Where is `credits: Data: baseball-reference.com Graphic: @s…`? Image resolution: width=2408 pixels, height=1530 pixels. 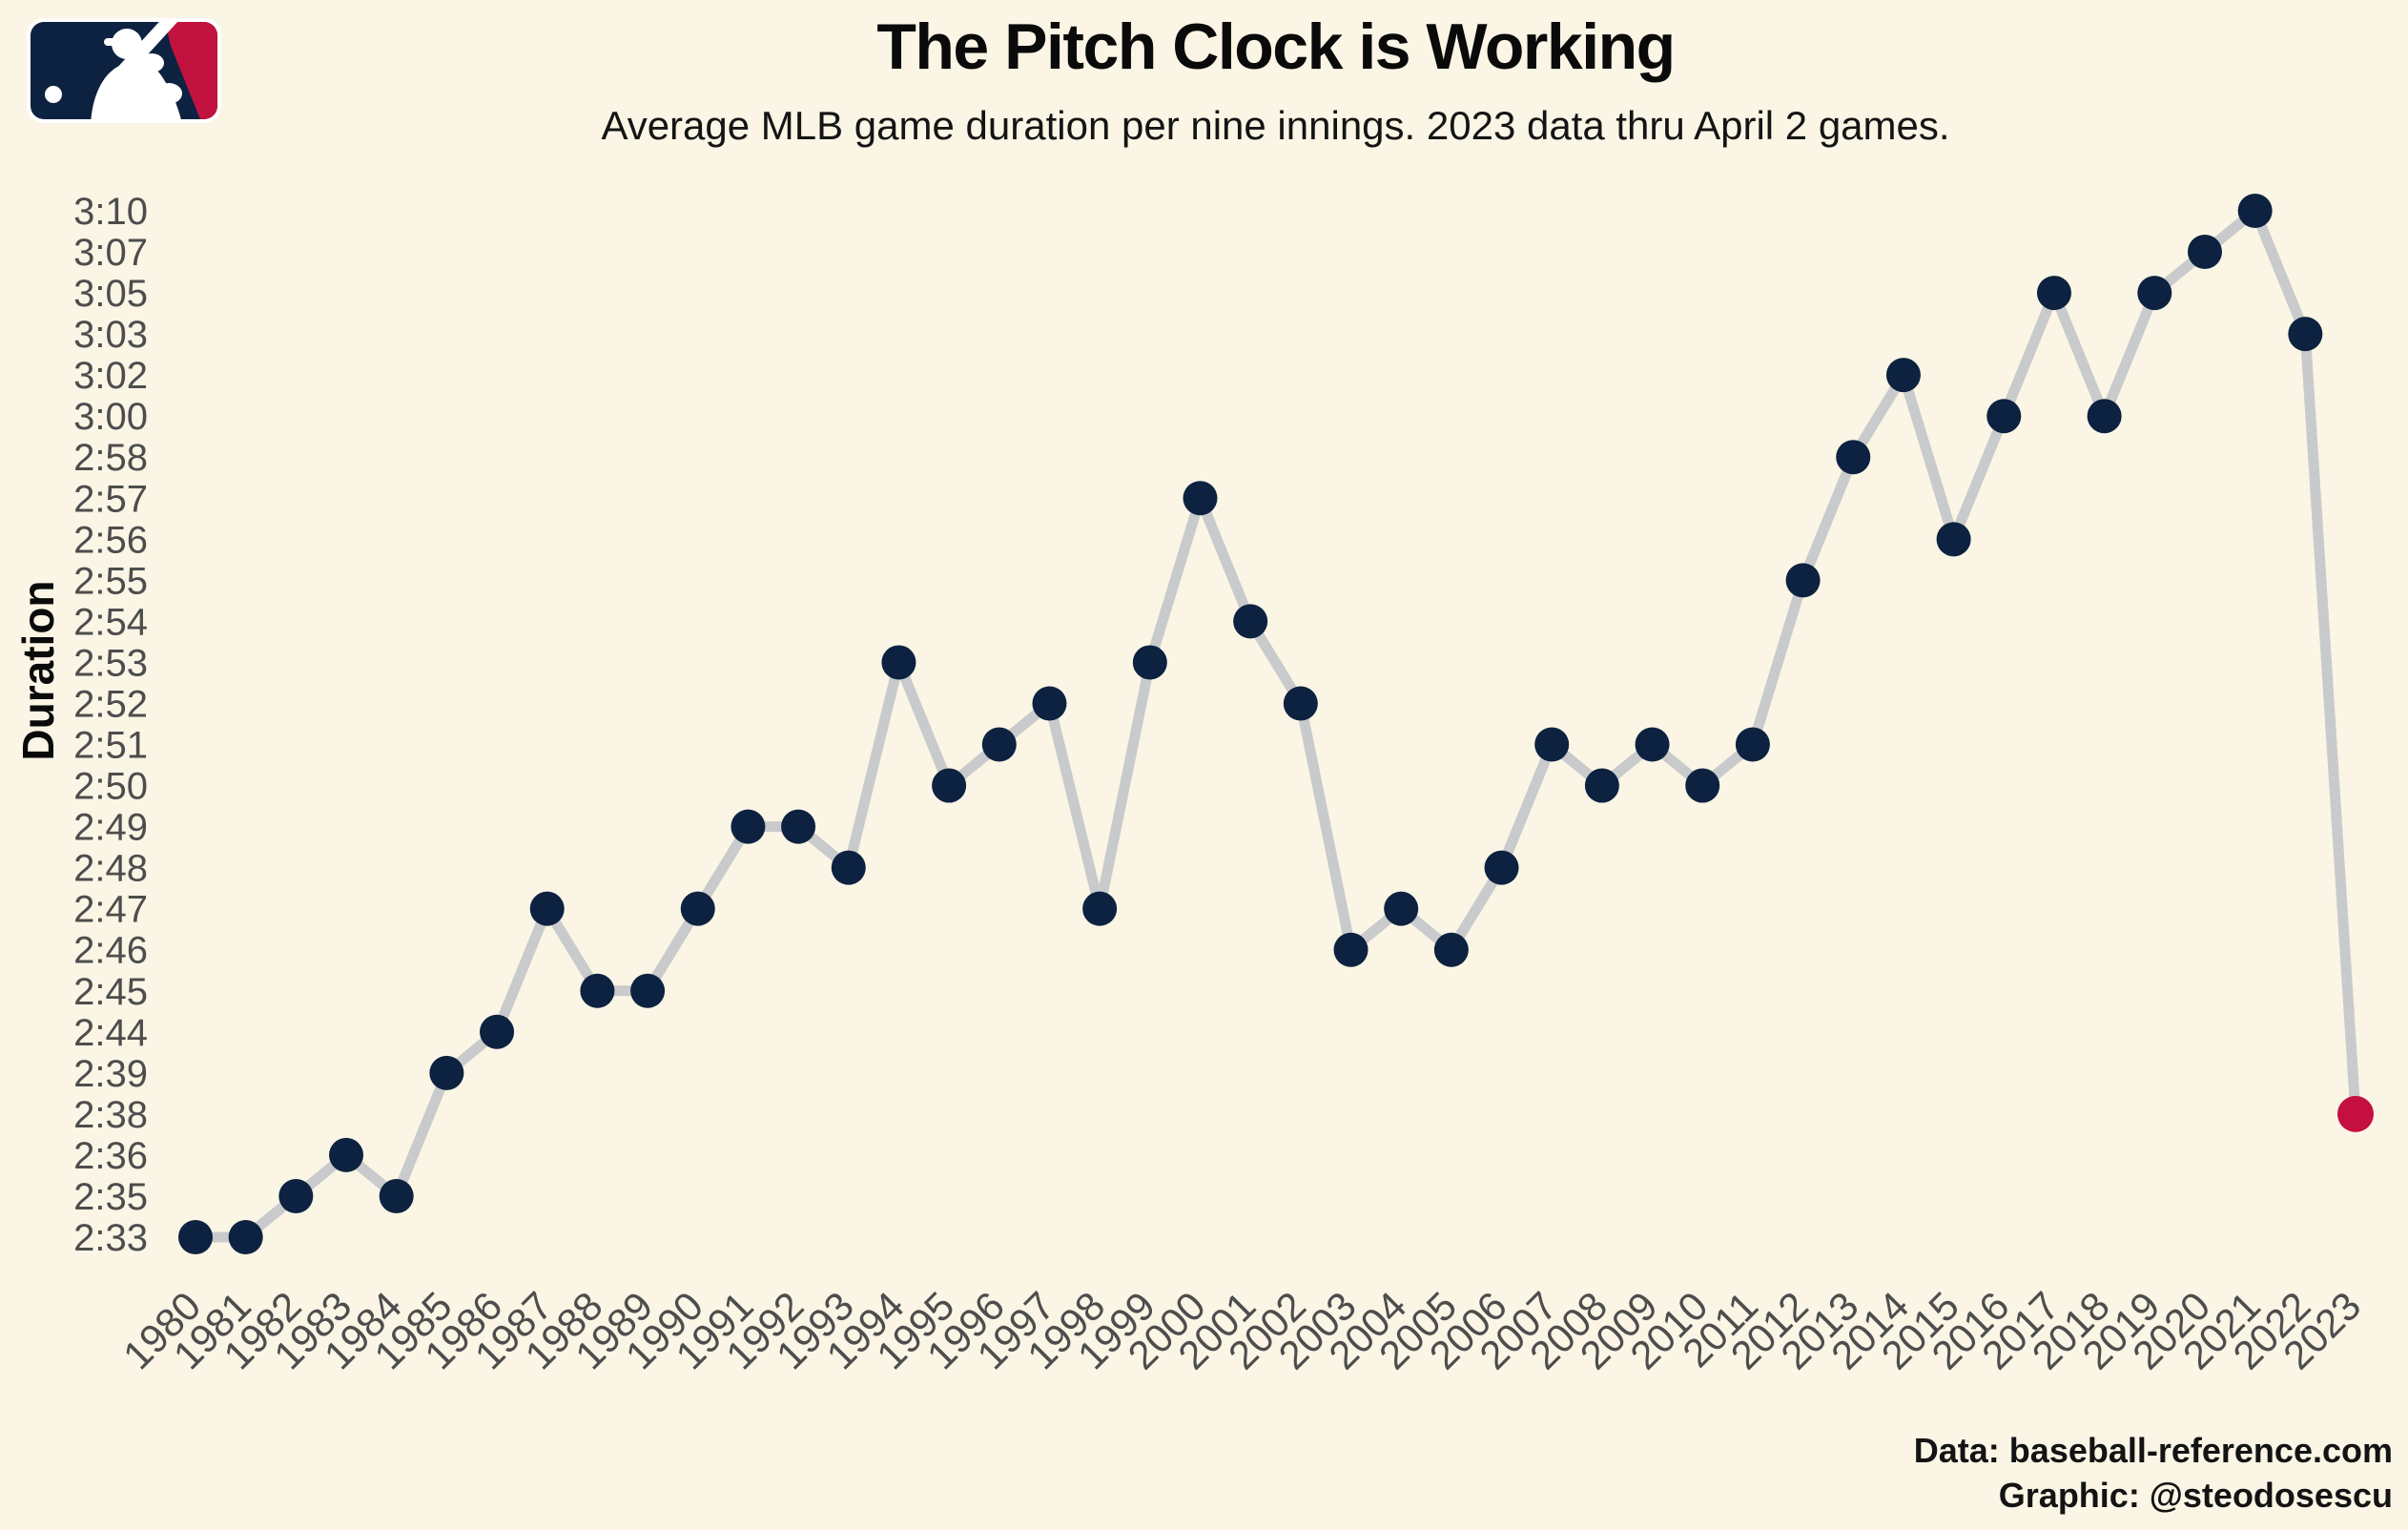 credits: Data: baseball-reference.com Graphic: @s… is located at coordinates (2153, 1474).